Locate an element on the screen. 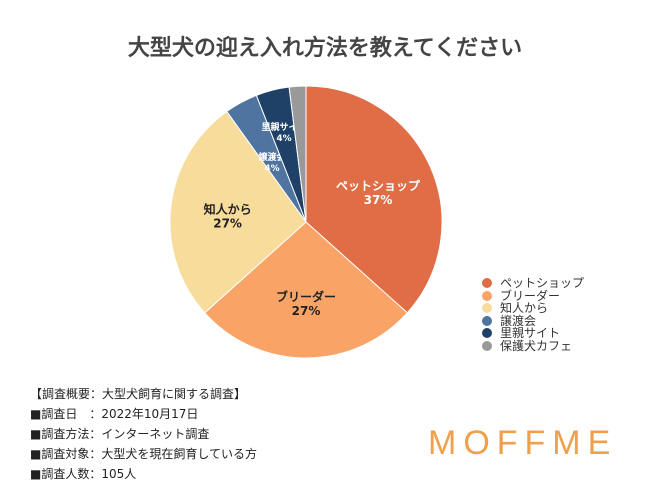 Image resolution: width=650 pixels, height=488 pixels. legend-item: ブリーダー is located at coordinates (533, 295).